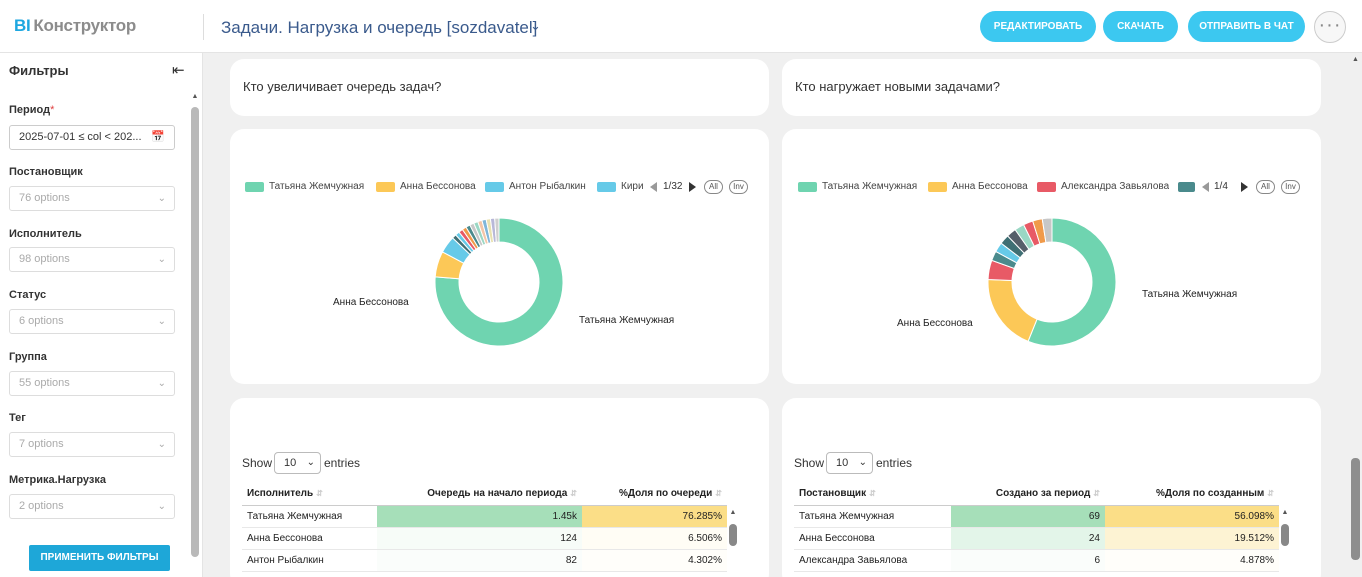  What do you see at coordinates (92, 137) in the screenshot?
I see `period-date-field: 2025-07-01 ≤ col < 202... 📅` at bounding box center [92, 137].